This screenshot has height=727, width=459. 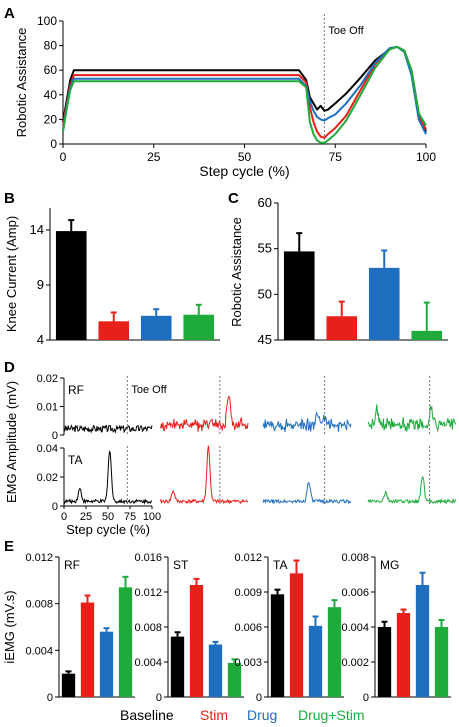 I want to click on legend-item: Drug+Stim, so click(x=331, y=715).